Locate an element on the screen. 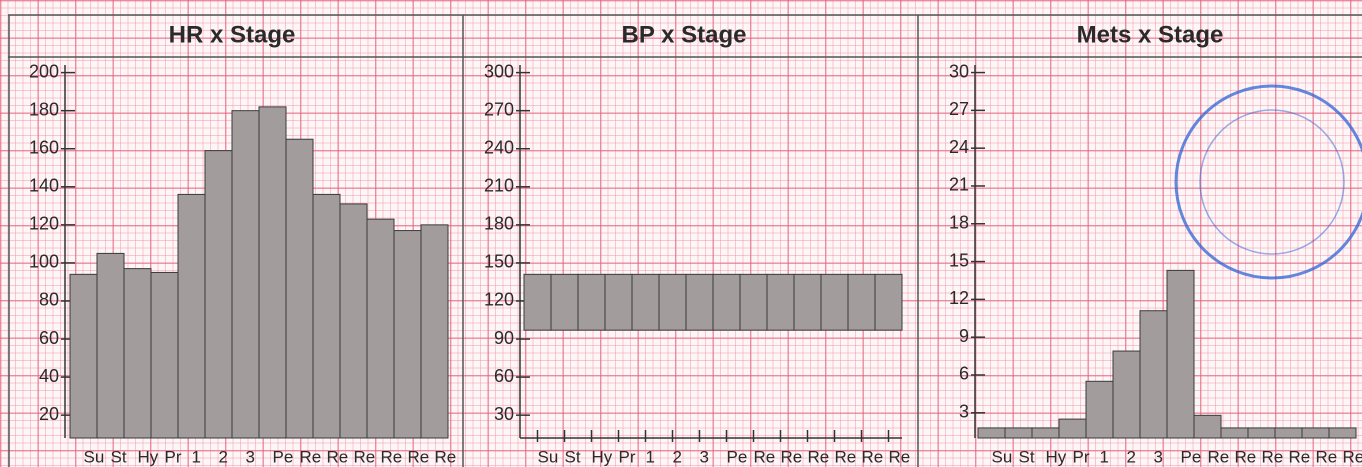 This screenshot has width=1362, height=467. y-tick-label: 18 is located at coordinates (959, 223).